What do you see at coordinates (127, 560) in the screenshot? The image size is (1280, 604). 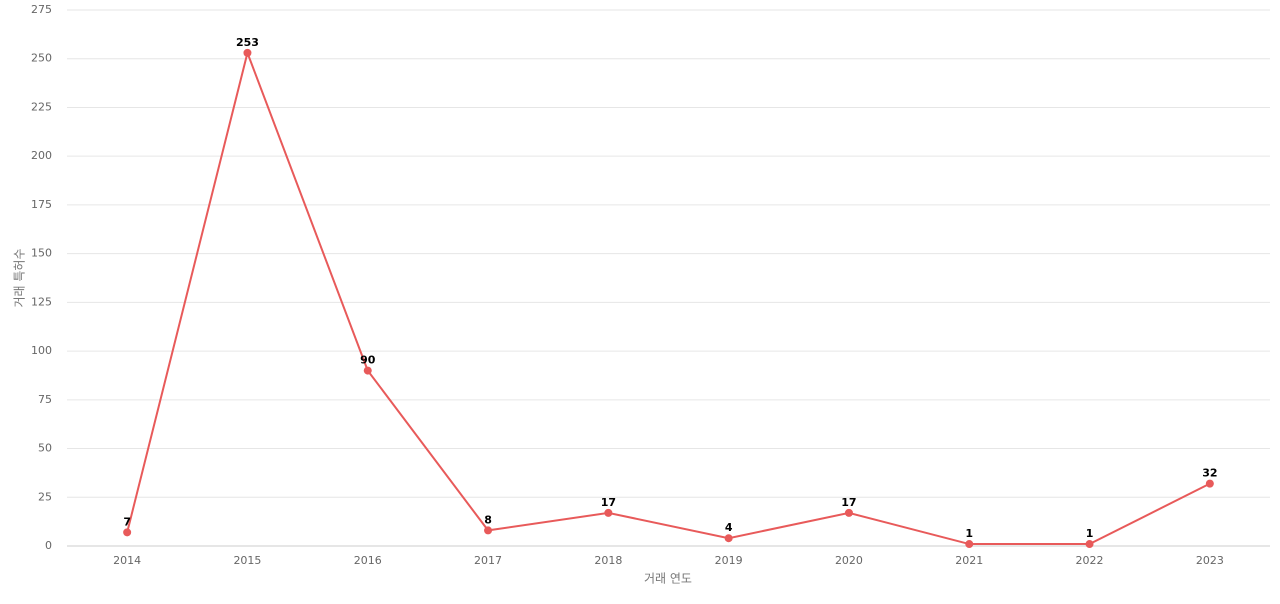 I see `x-tick-label: 2014` at bounding box center [127, 560].